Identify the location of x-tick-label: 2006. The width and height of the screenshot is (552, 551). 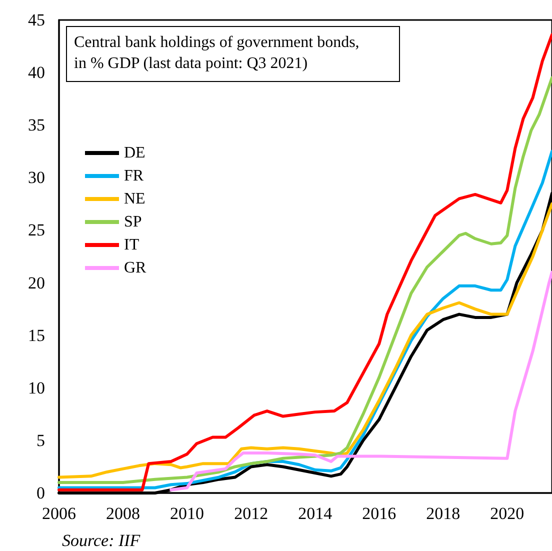
(59, 513).